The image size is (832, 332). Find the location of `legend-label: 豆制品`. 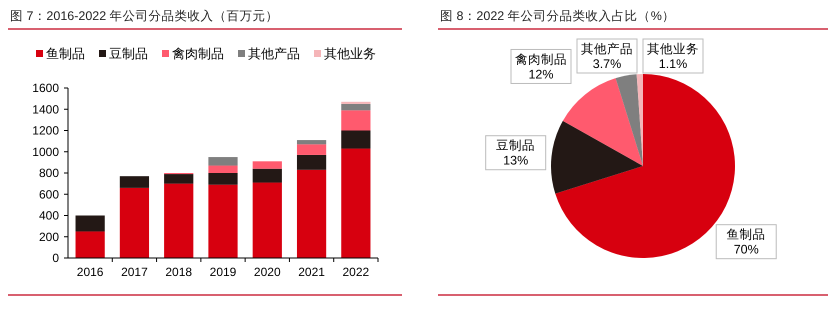

legend-label: 豆制品 is located at coordinates (128, 53).